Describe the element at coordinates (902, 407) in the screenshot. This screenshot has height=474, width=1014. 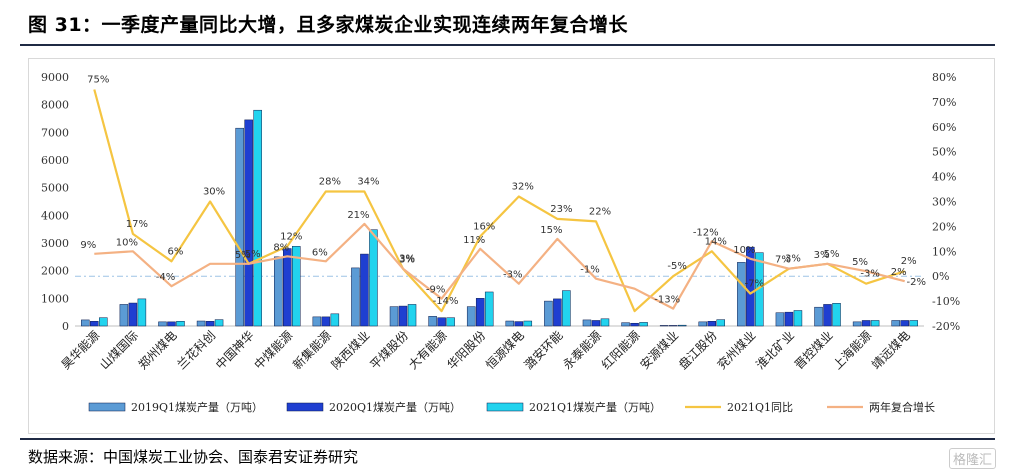
I see `legend-label: 两年复合增长` at that location.